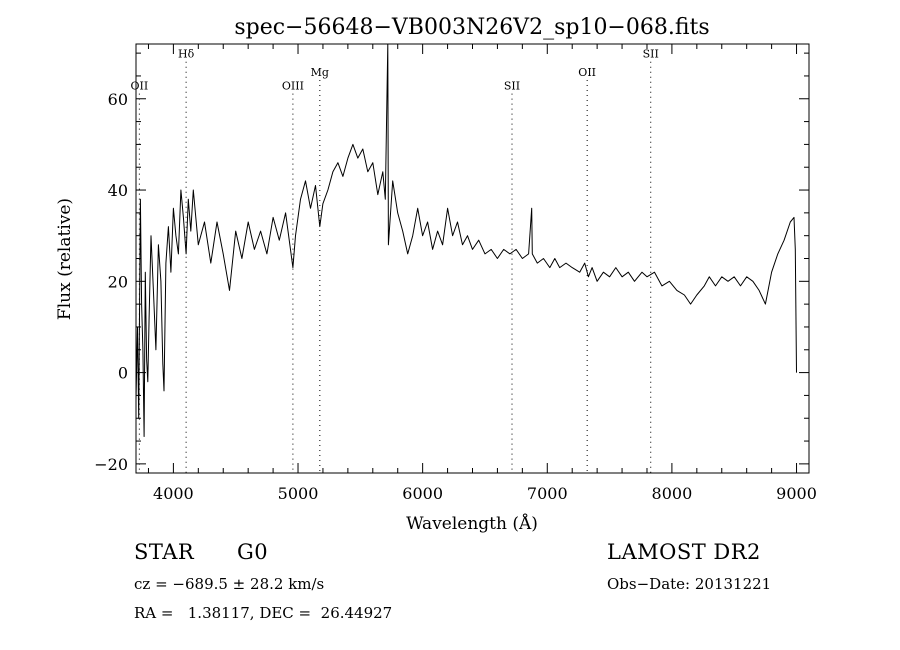 Image resolution: width=900 pixels, height=650 pixels. Describe the element at coordinates (672, 493) in the screenshot. I see `x-tick-label: 8000` at that location.